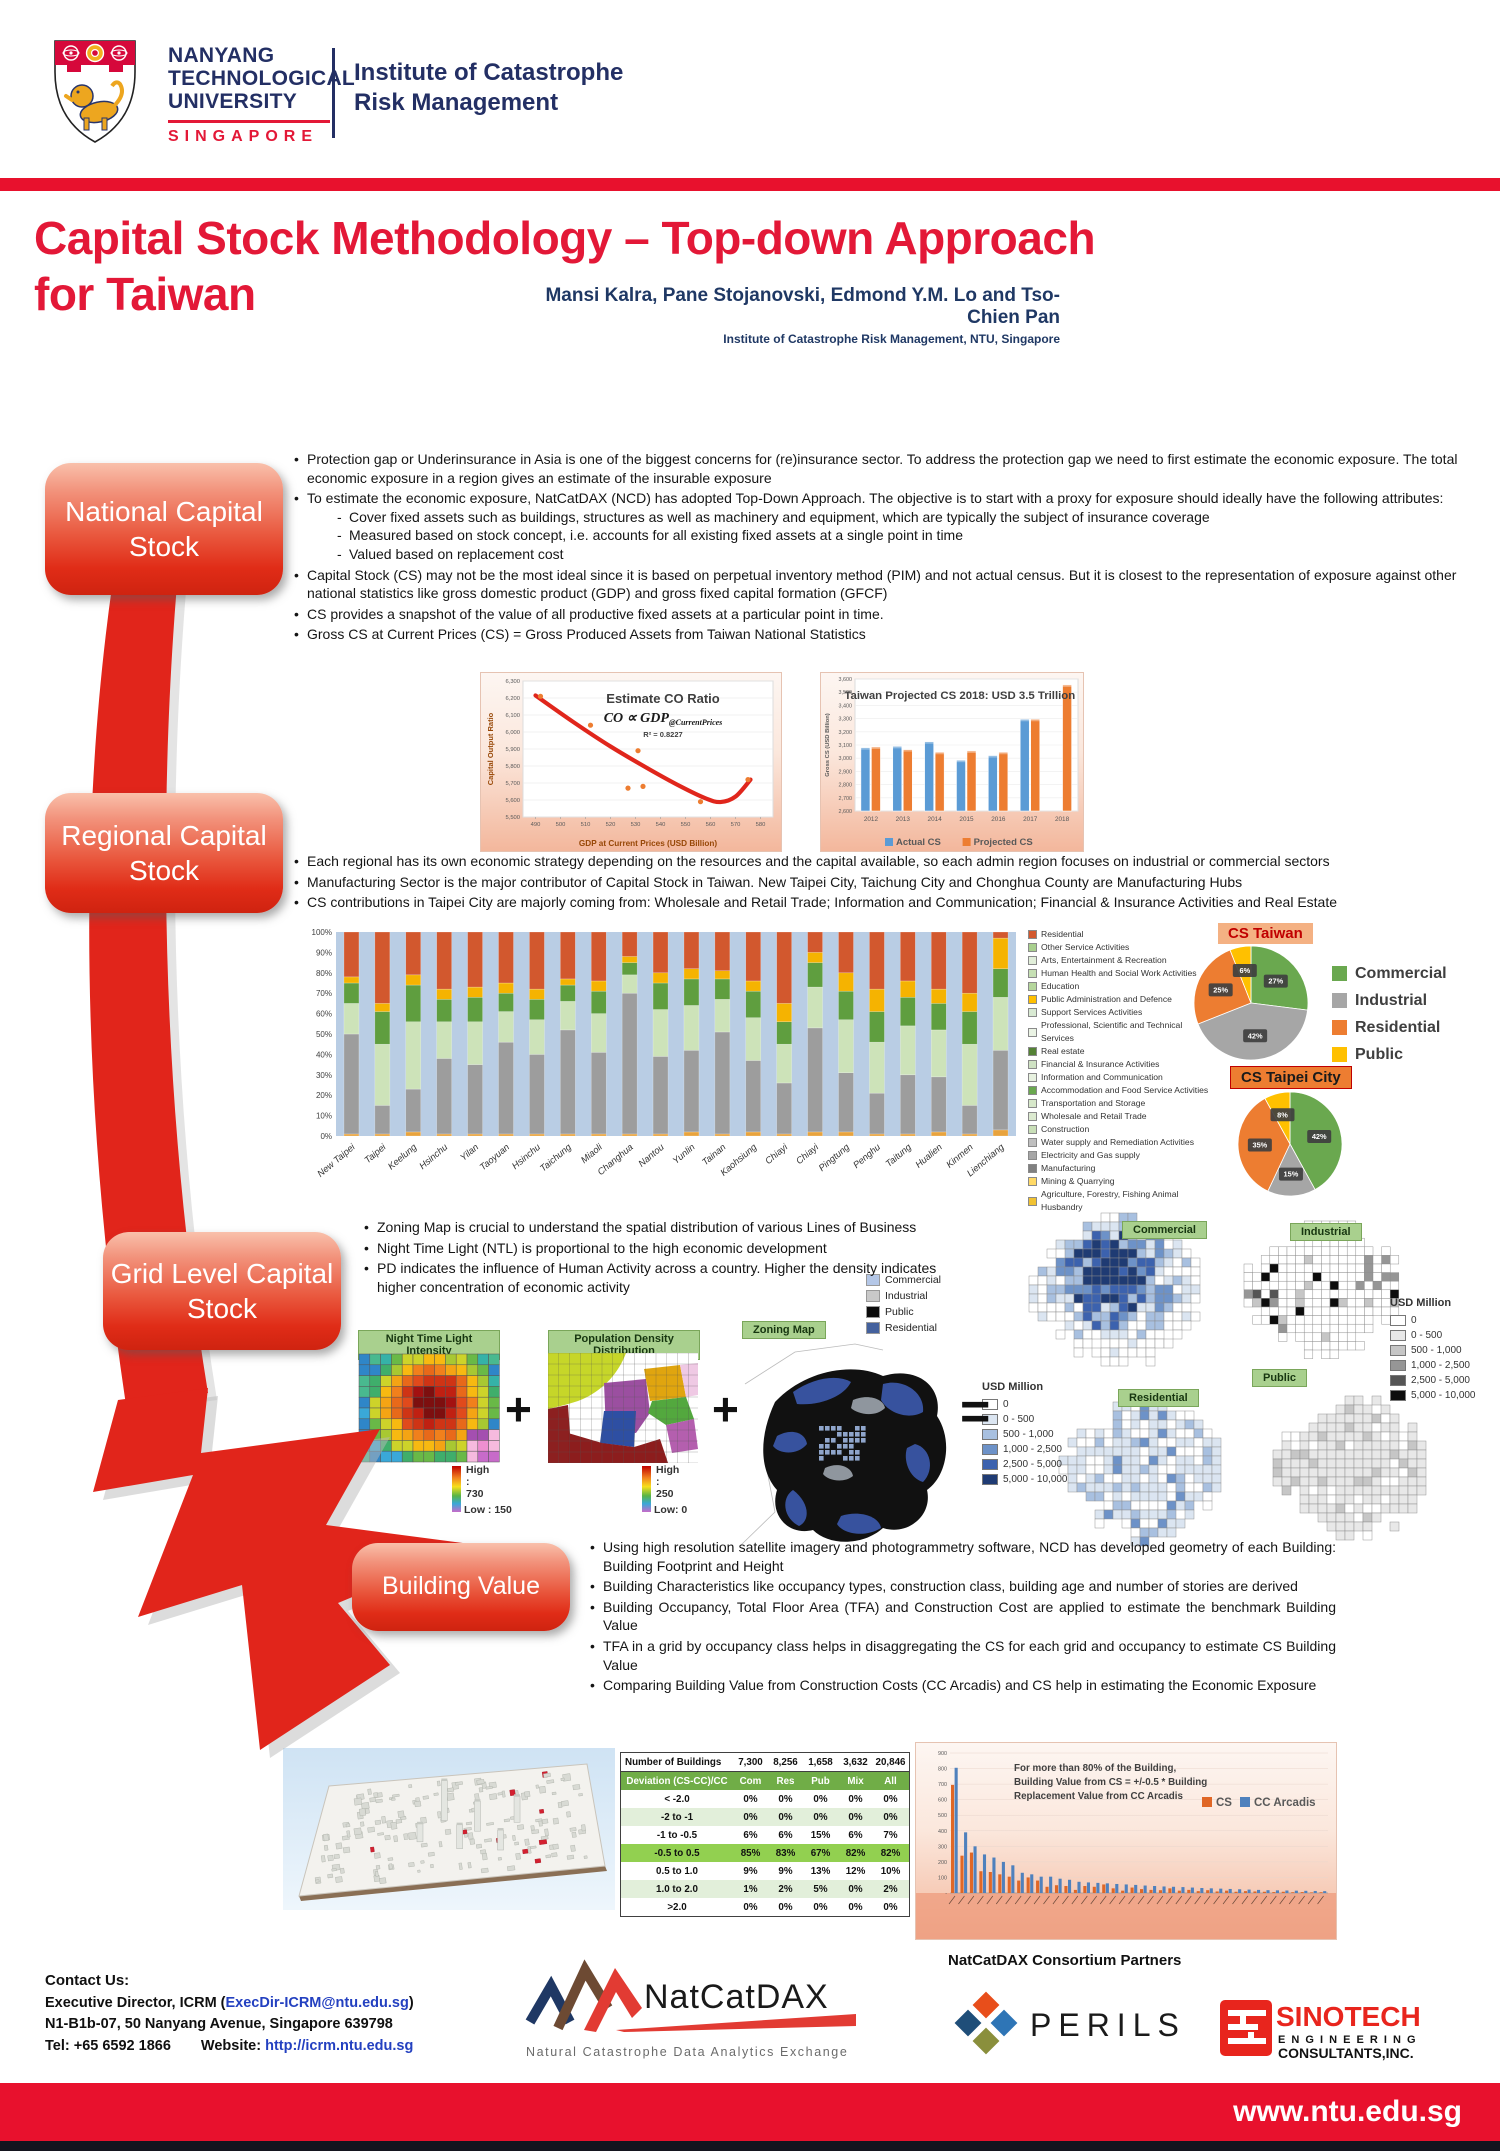 This screenshot has height=2151, width=1500. Describe the element at coordinates (429, 1410) in the screenshot. I see `ntl-heatmap` at that location.